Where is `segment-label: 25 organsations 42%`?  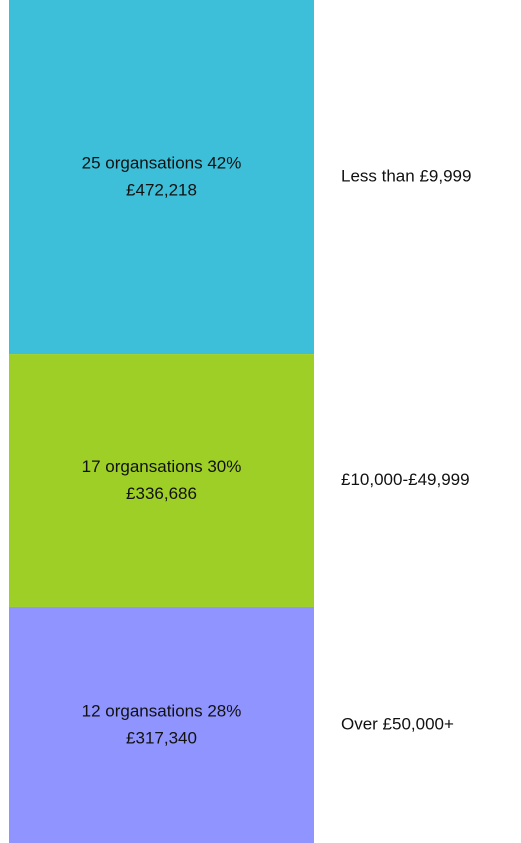 segment-label: 25 organsations 42% is located at coordinates (162, 163).